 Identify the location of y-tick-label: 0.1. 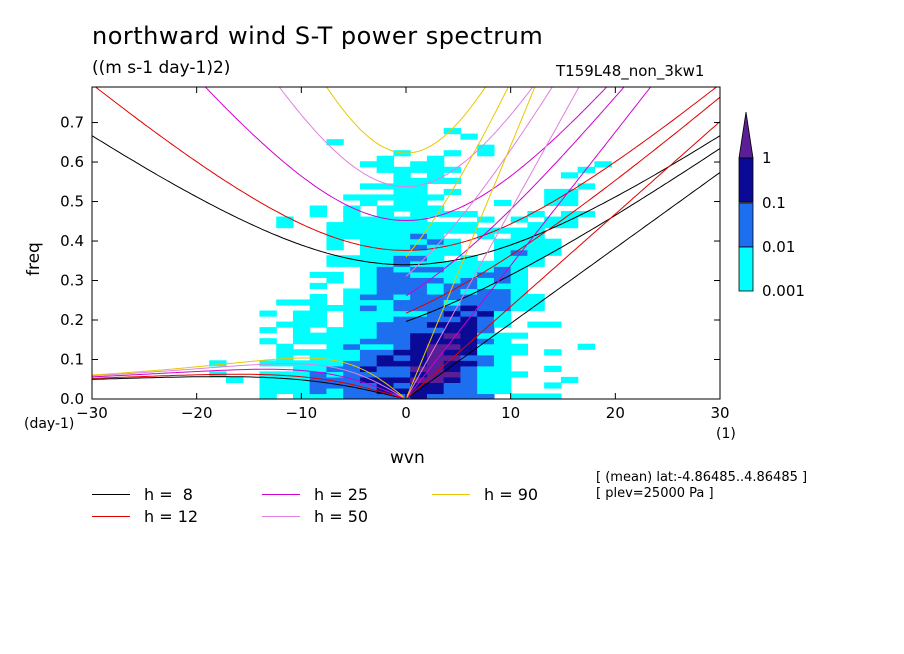
(72, 360).